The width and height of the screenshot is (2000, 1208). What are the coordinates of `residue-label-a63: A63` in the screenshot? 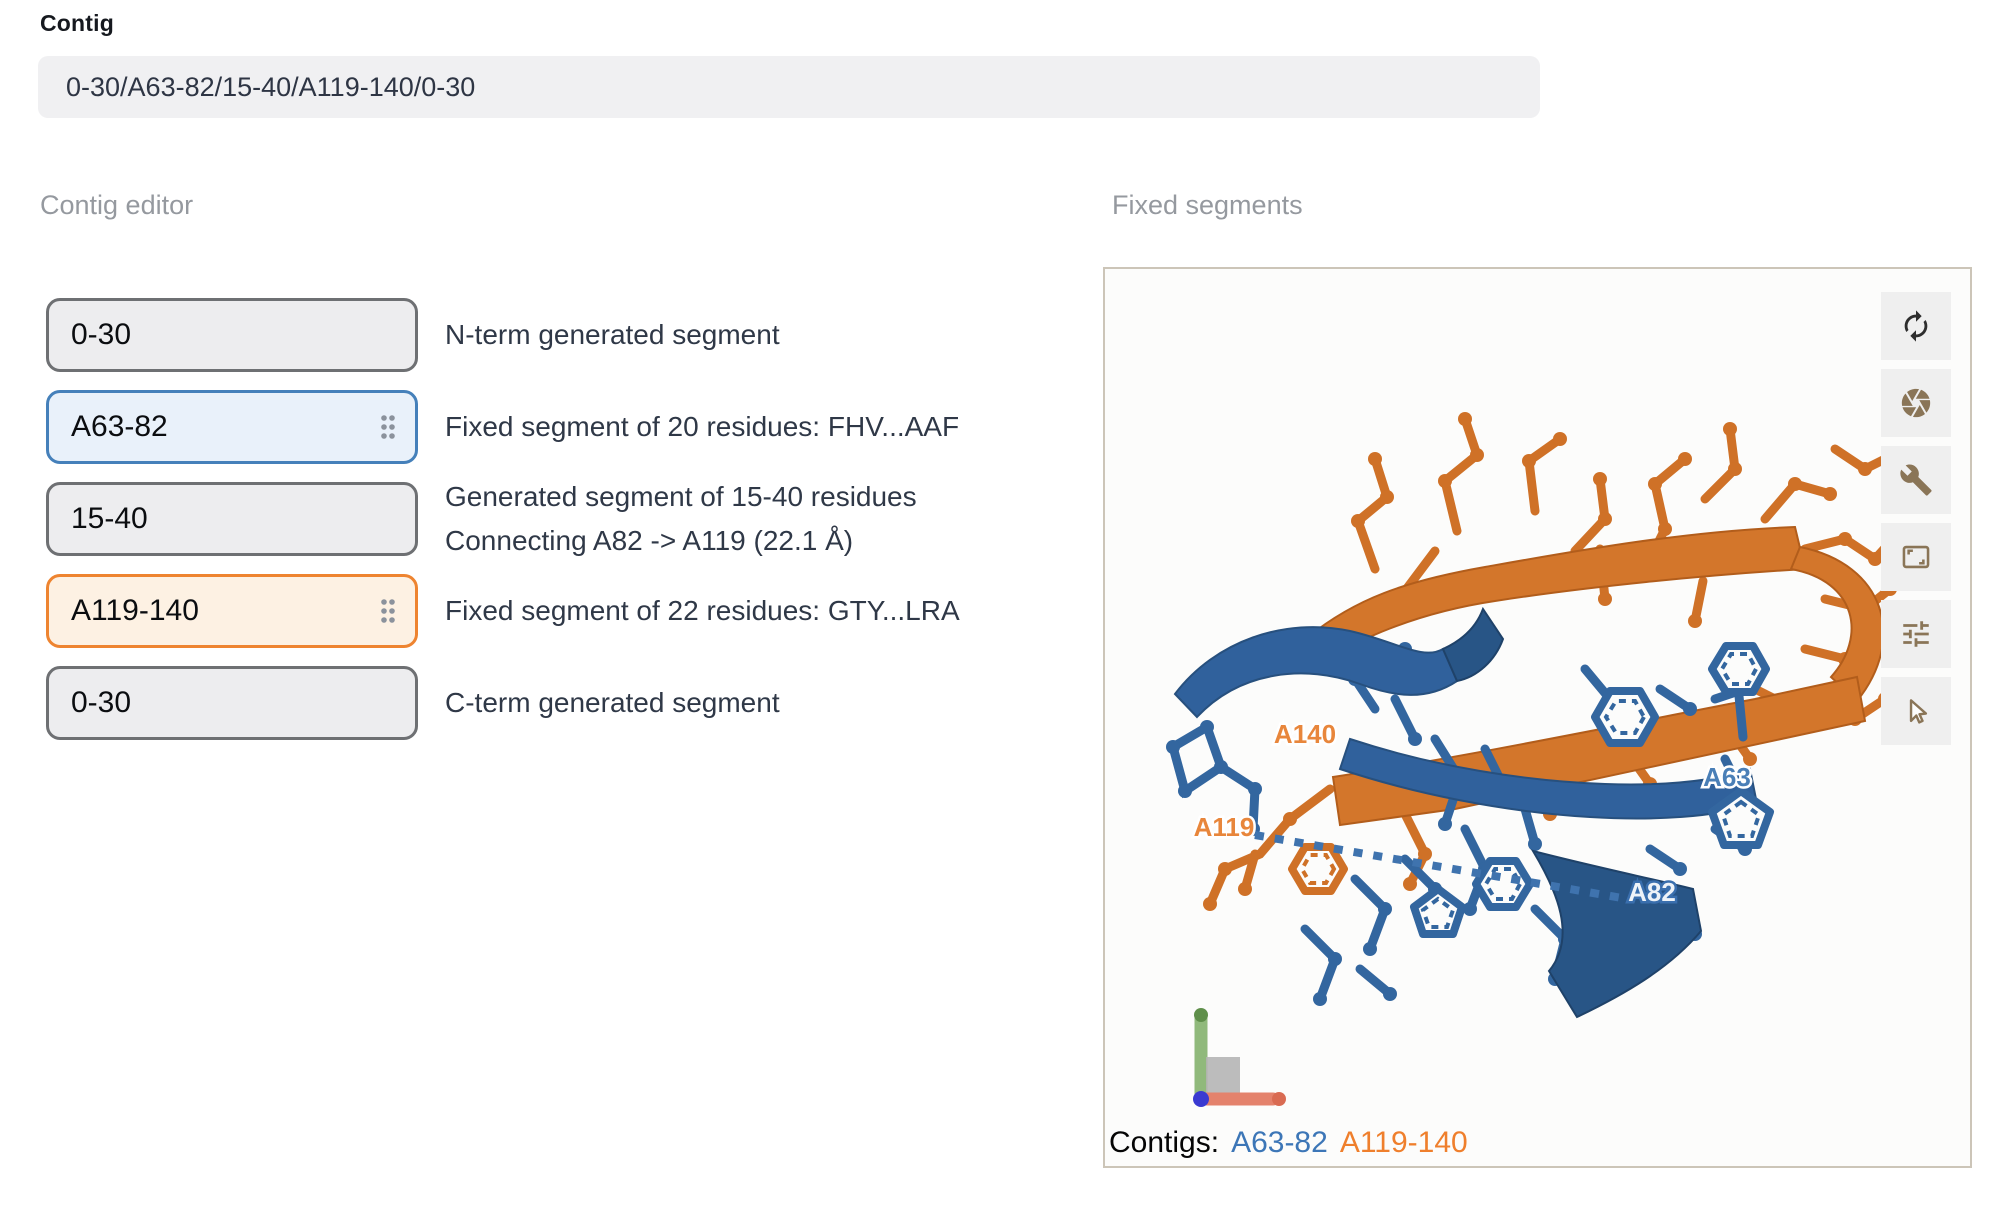 It's located at (1727, 777).